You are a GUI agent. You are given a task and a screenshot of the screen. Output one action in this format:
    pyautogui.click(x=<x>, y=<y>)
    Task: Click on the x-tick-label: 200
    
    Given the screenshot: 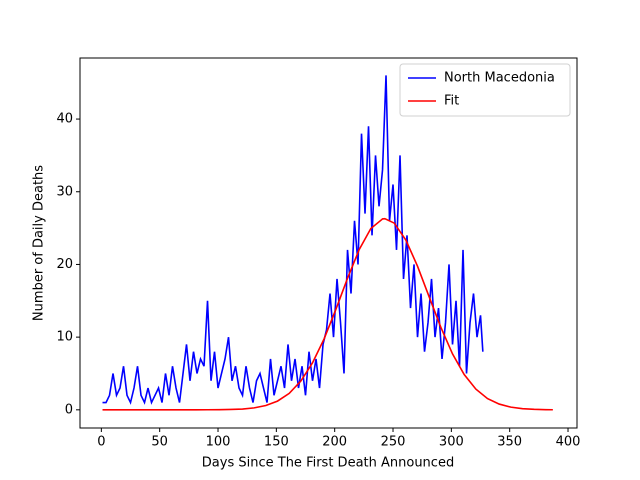 What is the action you would take?
    pyautogui.click(x=334, y=442)
    